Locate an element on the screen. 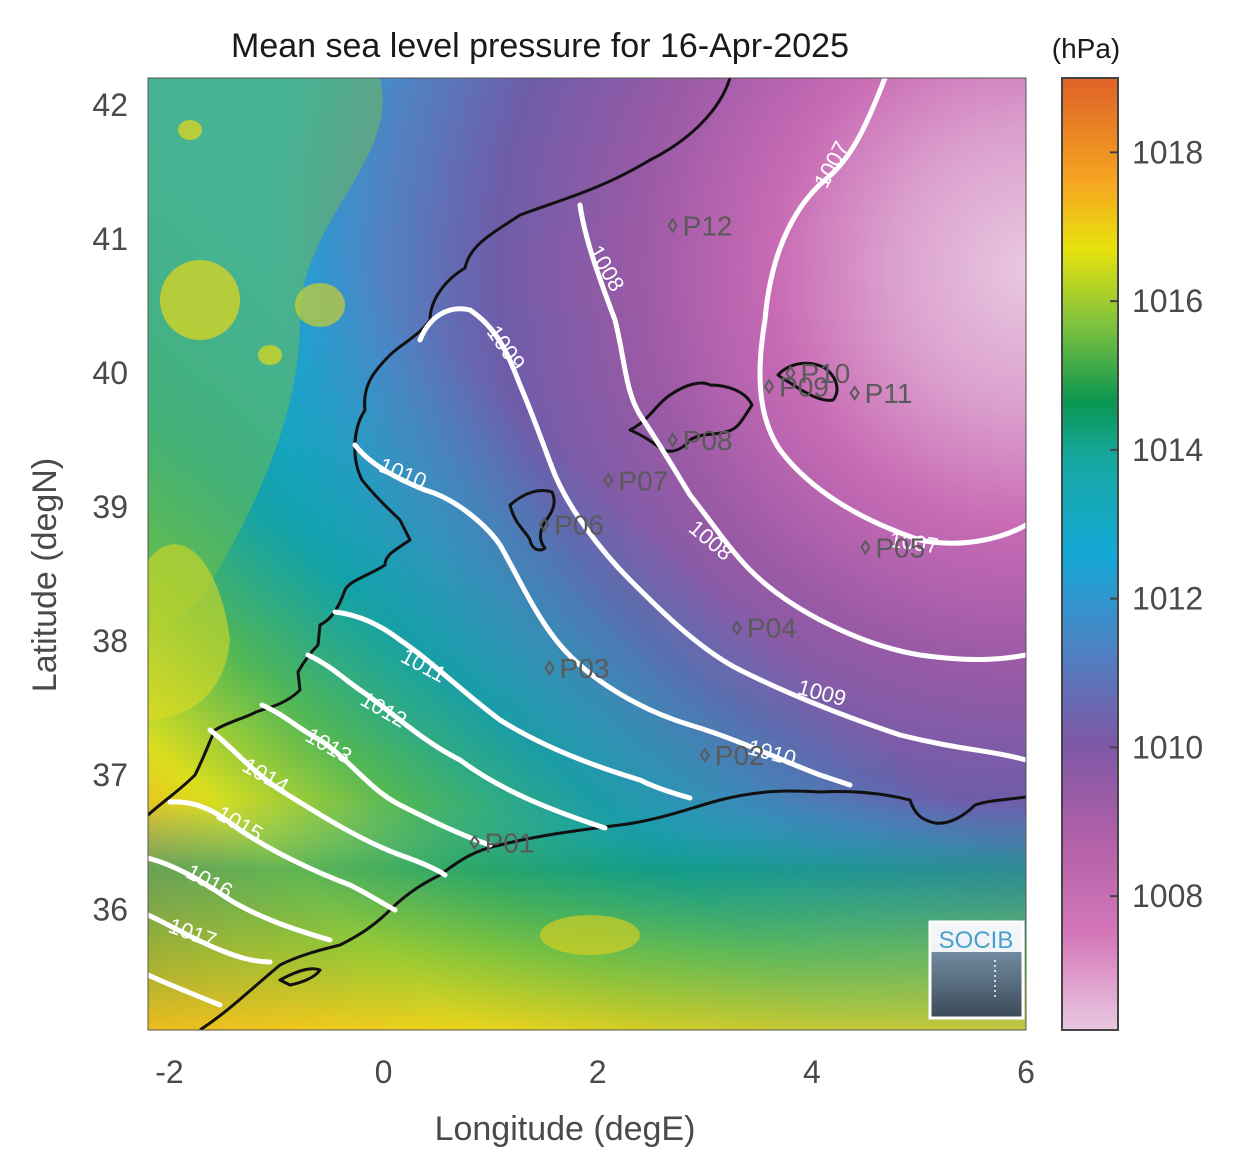 This screenshot has width=1243, height=1173. station-label: P06 is located at coordinates (579, 525).